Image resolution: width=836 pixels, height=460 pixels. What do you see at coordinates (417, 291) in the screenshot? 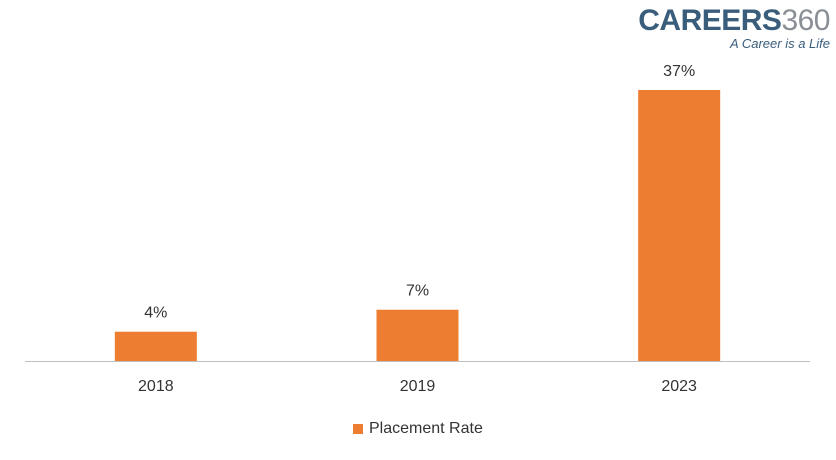
I see `data-label-2019: 7%` at bounding box center [417, 291].